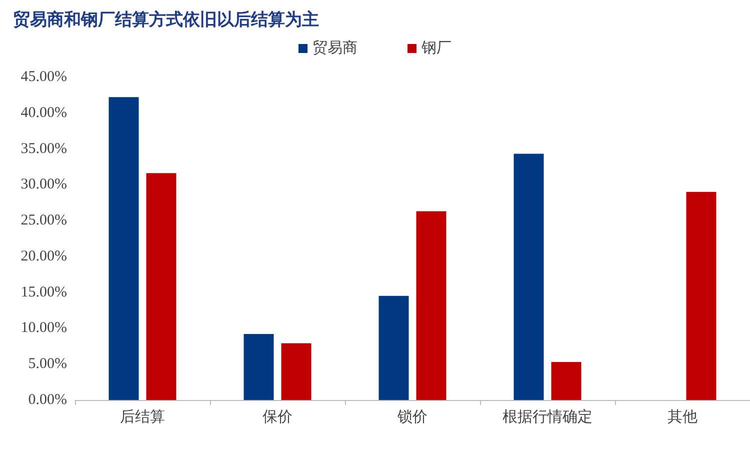 Image resolution: width=750 pixels, height=450 pixels. Describe the element at coordinates (47, 400) in the screenshot. I see `y-tick-label: 0.00%` at that location.